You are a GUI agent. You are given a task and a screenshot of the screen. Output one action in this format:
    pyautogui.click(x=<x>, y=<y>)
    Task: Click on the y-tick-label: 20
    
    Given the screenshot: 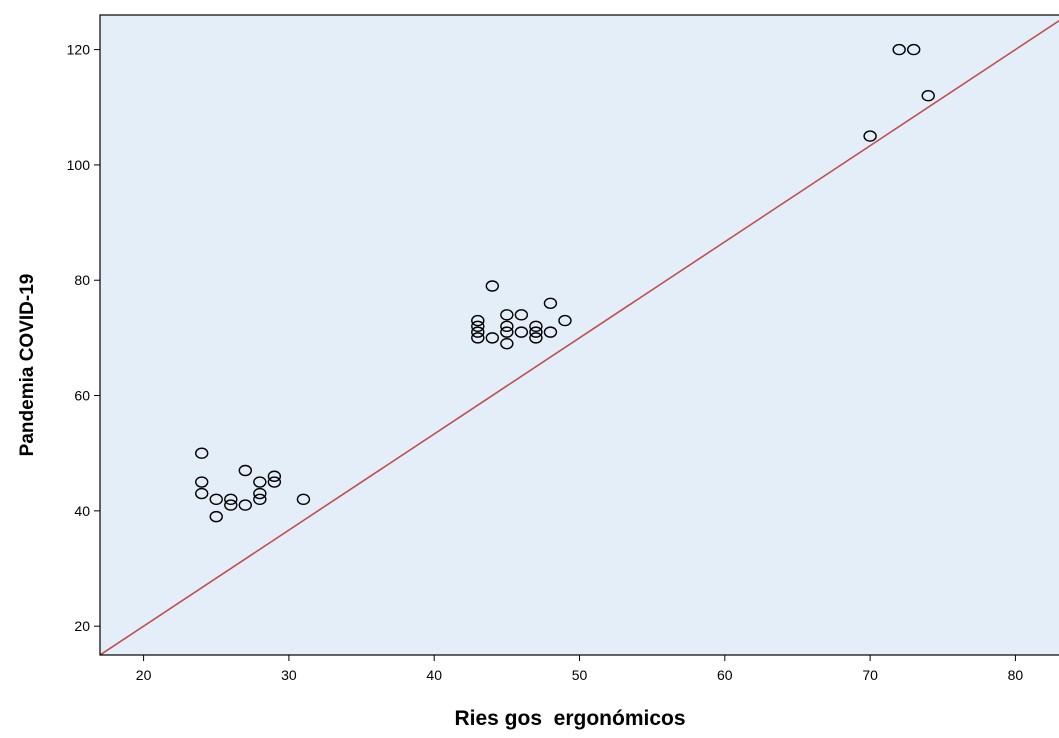 What is the action you would take?
    pyautogui.click(x=82, y=626)
    